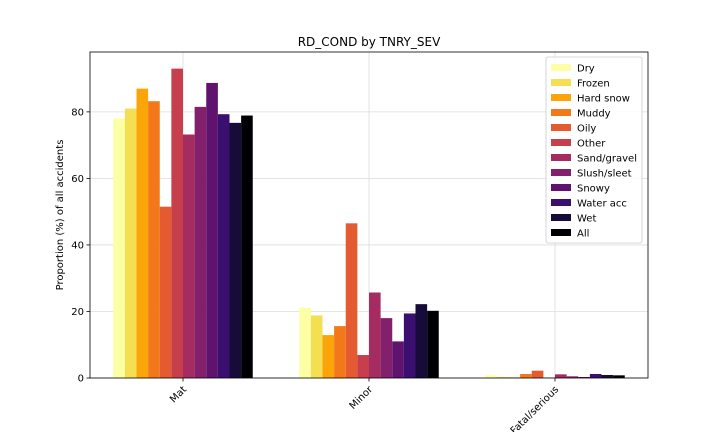 The width and height of the screenshot is (720, 432). I want to click on legend-label: Oily, so click(586, 129).